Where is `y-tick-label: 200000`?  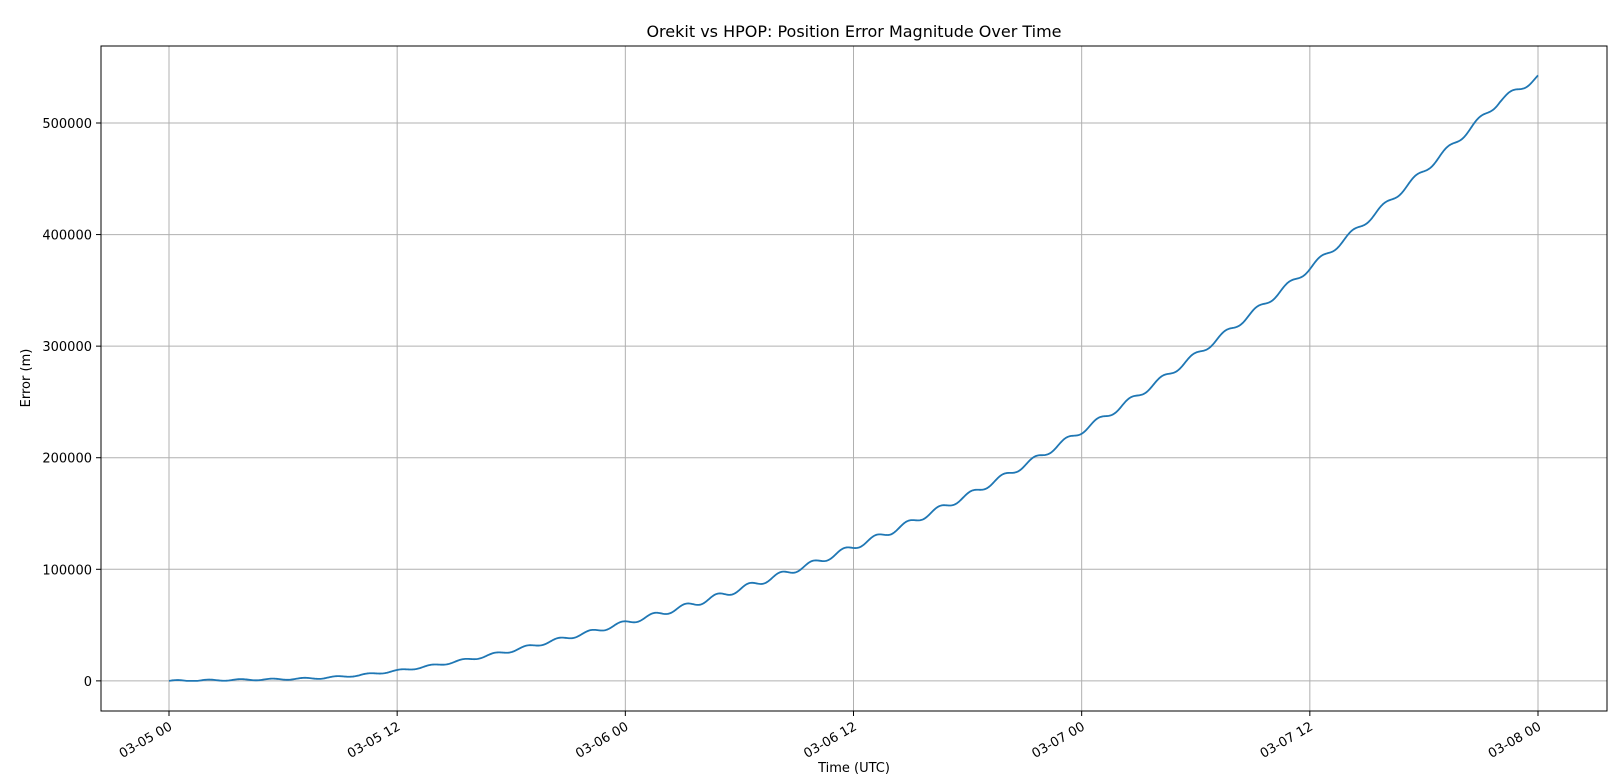 y-tick-label: 200000 is located at coordinates (67, 459).